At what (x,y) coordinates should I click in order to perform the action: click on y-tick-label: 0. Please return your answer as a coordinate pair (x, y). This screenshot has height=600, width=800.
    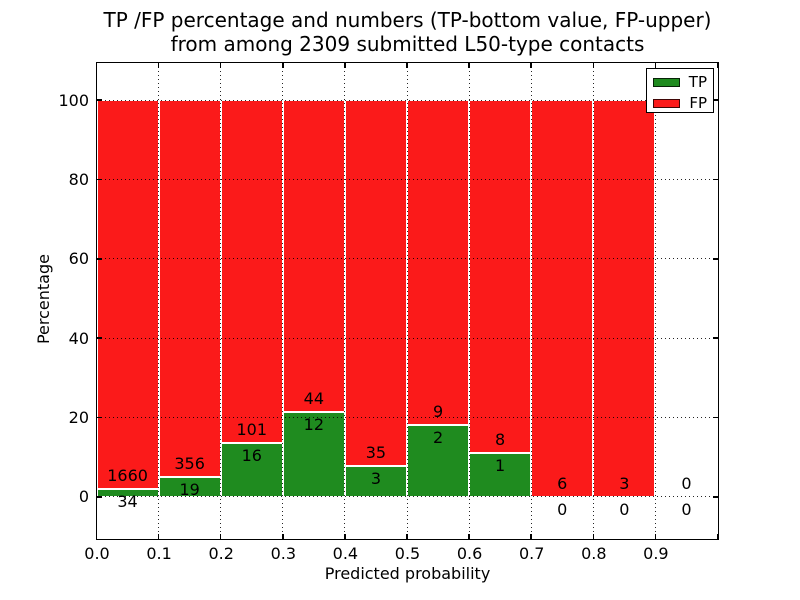
    Looking at the image, I should click on (83, 497).